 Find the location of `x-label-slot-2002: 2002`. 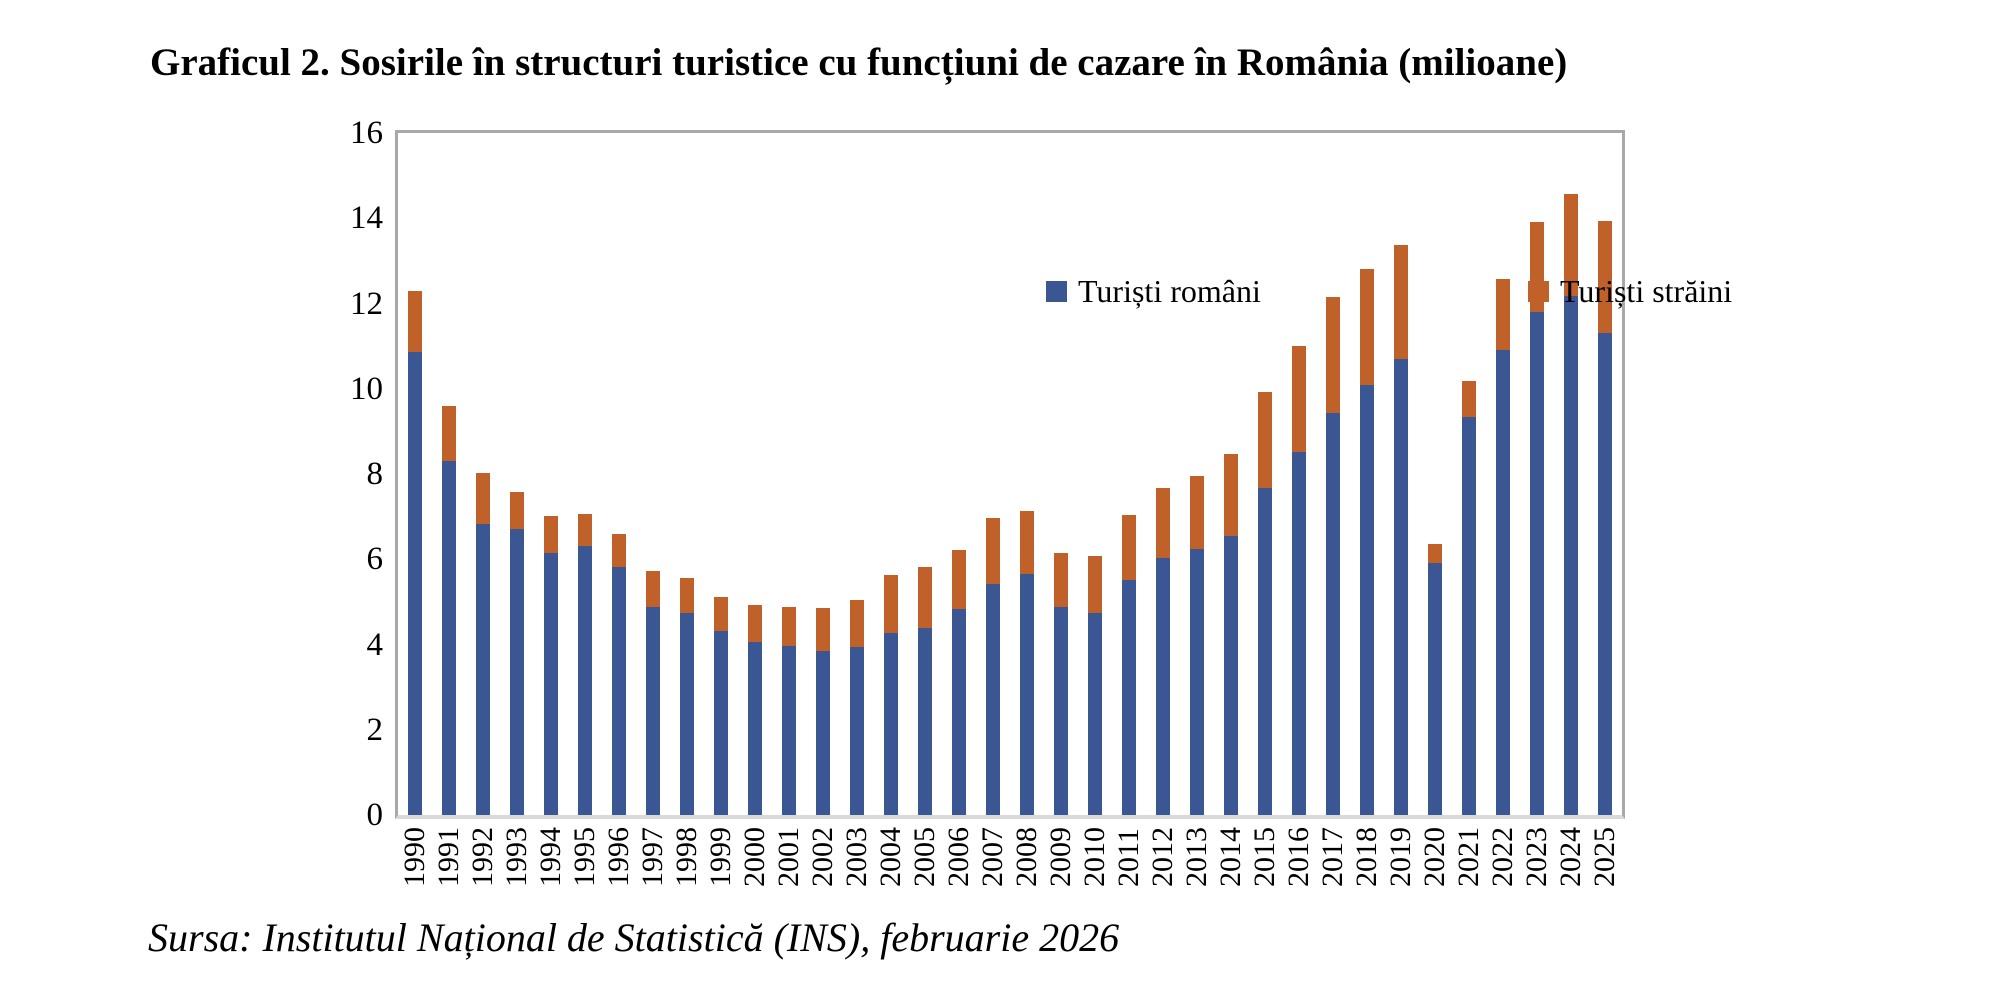

x-label-slot-2002: 2002 is located at coordinates (823, 857).